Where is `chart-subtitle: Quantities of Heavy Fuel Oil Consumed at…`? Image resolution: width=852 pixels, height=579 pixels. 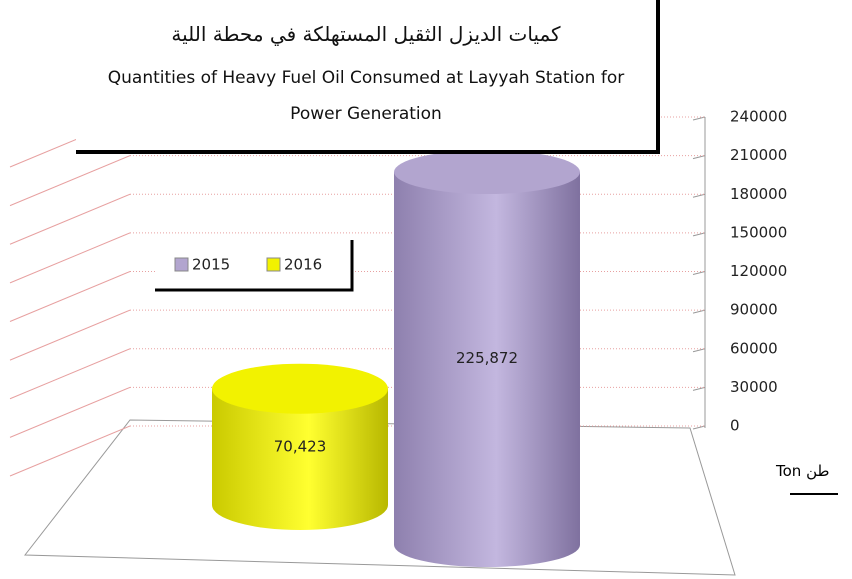
chart-subtitle: Quantities of Heavy Fuel Oil Consumed at… is located at coordinates (366, 96).